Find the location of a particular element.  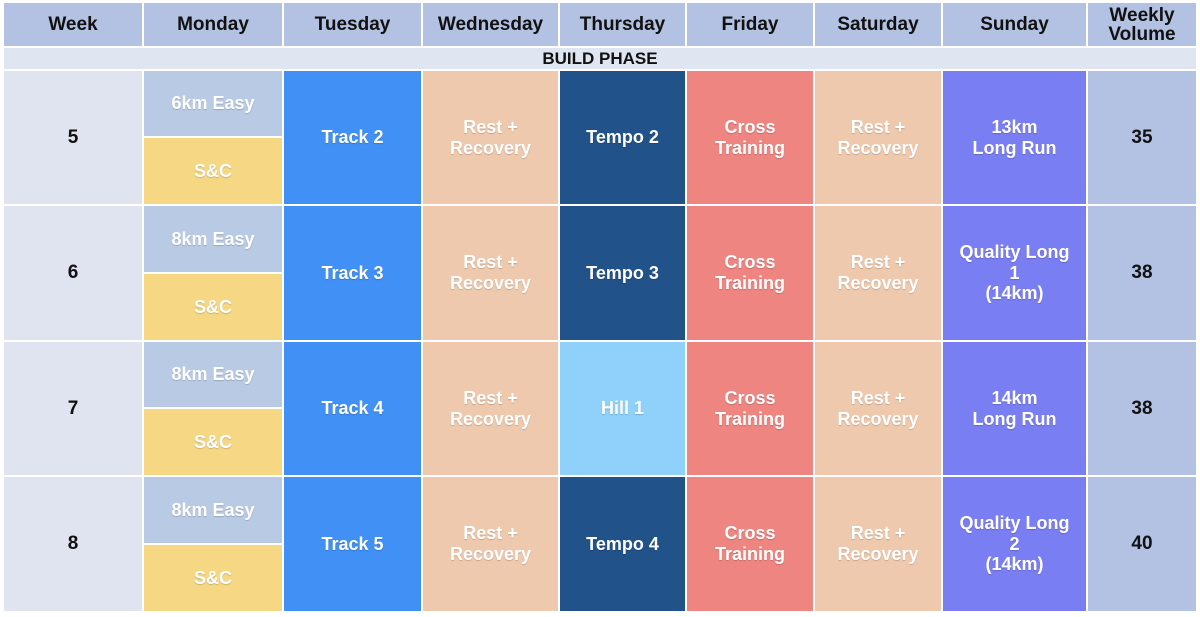

week-number: 5 is located at coordinates (73, 137).